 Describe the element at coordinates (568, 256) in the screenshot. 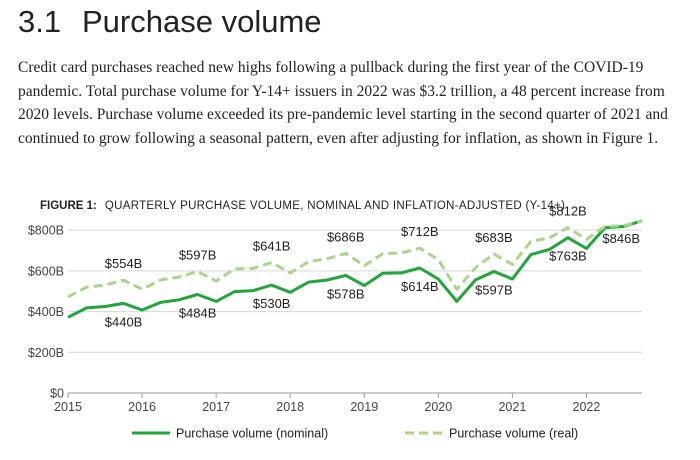

I see `data-label: $763B` at that location.